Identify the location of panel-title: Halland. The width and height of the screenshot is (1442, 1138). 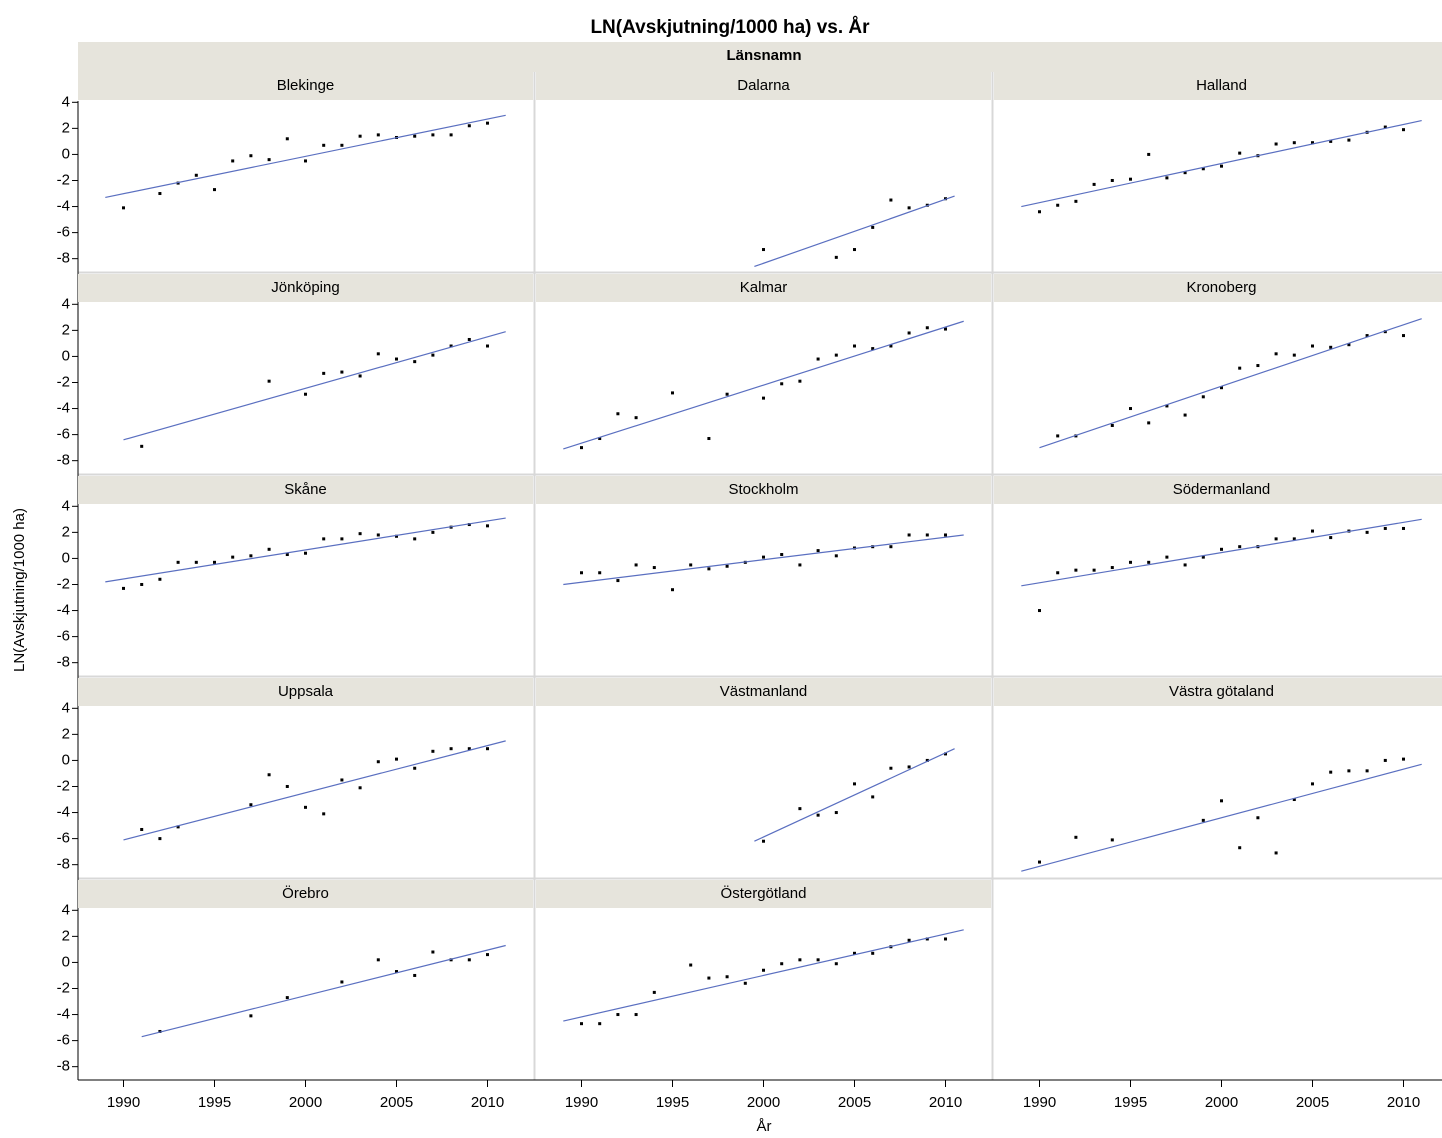
(1221, 85).